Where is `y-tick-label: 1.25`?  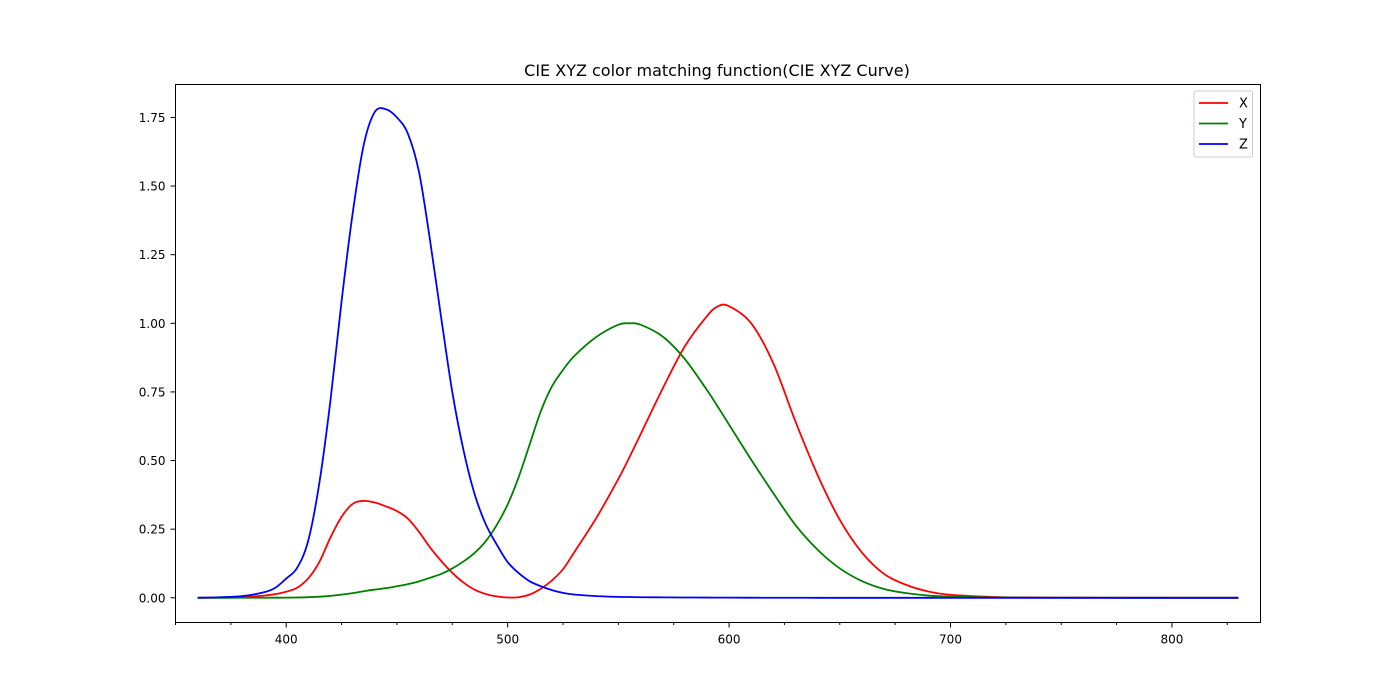
y-tick-label: 1.25 is located at coordinates (152, 255).